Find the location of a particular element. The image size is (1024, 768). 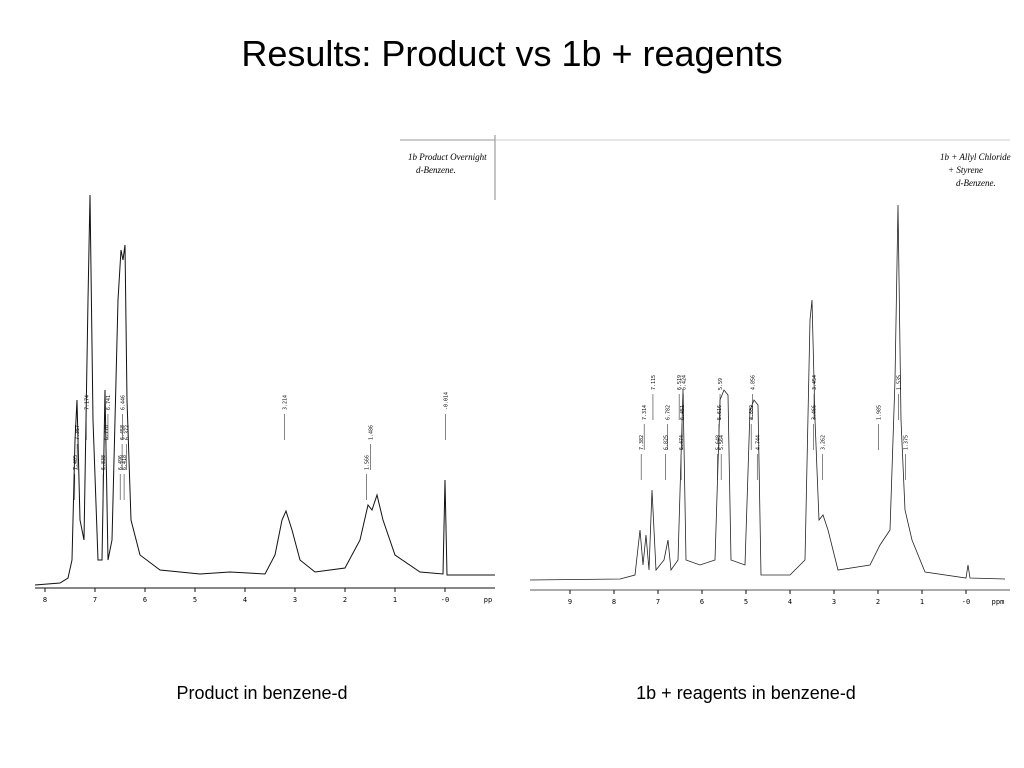

peak-label: 6.446 is located at coordinates (124, 402).